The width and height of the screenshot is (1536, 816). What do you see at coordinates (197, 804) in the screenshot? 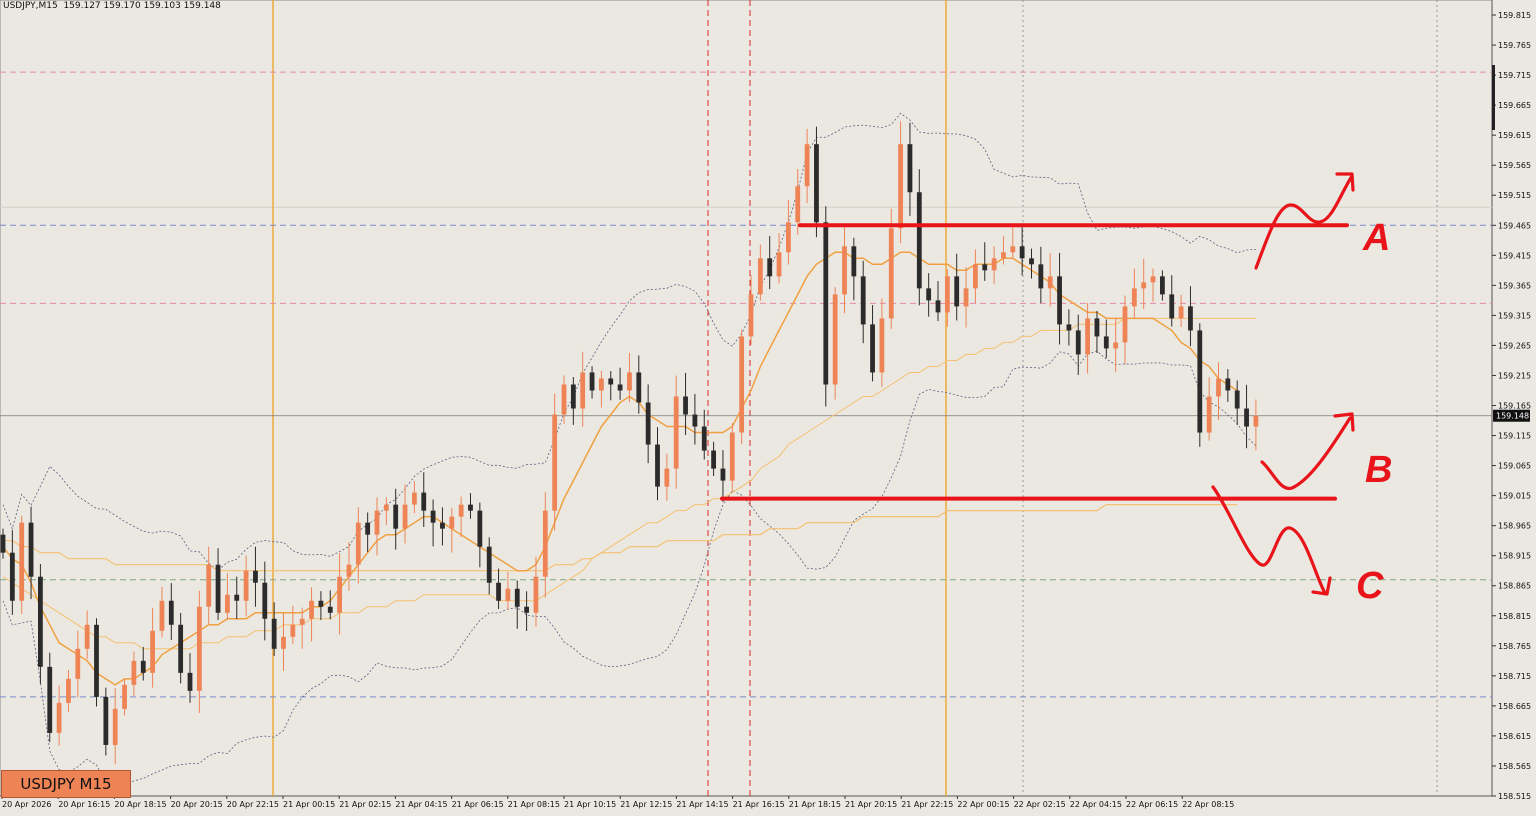
I see `time-tick-label: 20 Apr 20:15` at bounding box center [197, 804].